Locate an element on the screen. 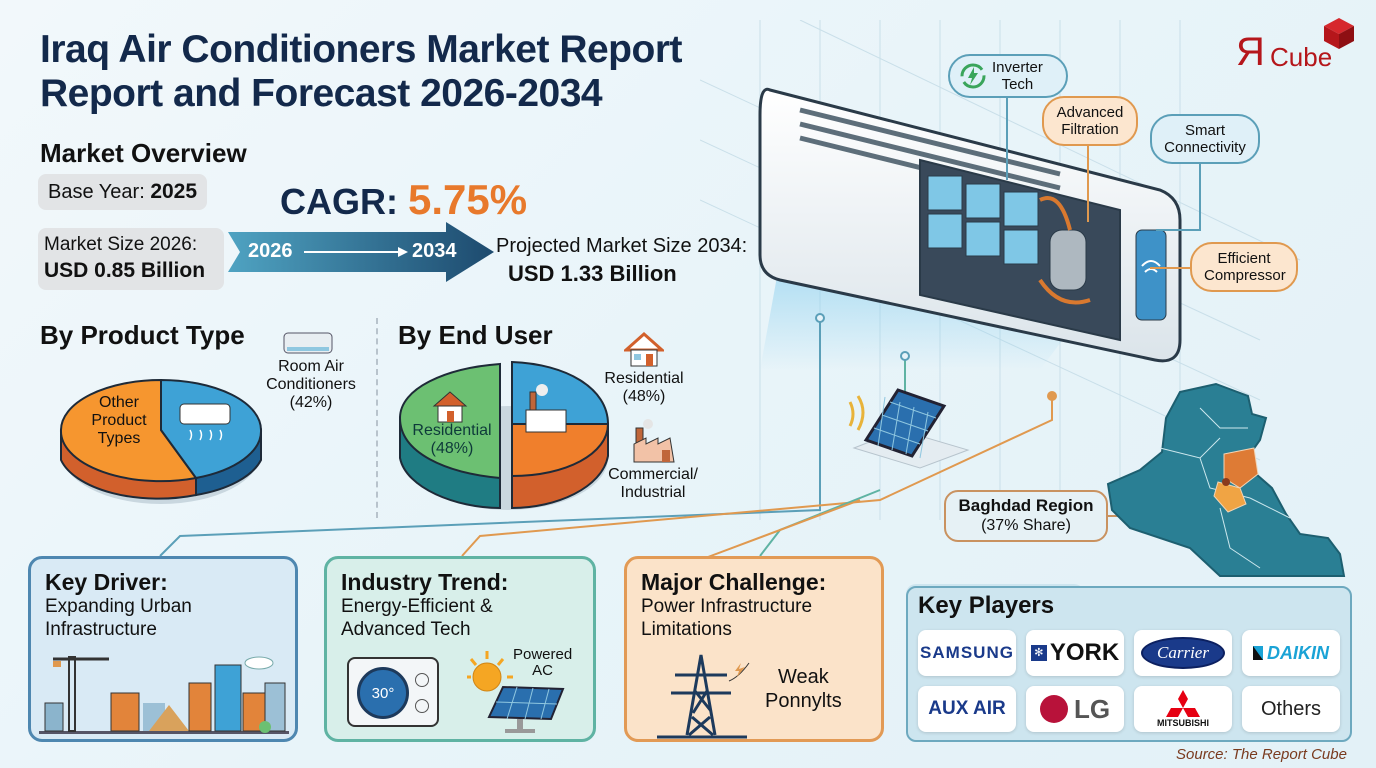 The image size is (1376, 768). cagr-label: CAGR: is located at coordinates (339, 201).